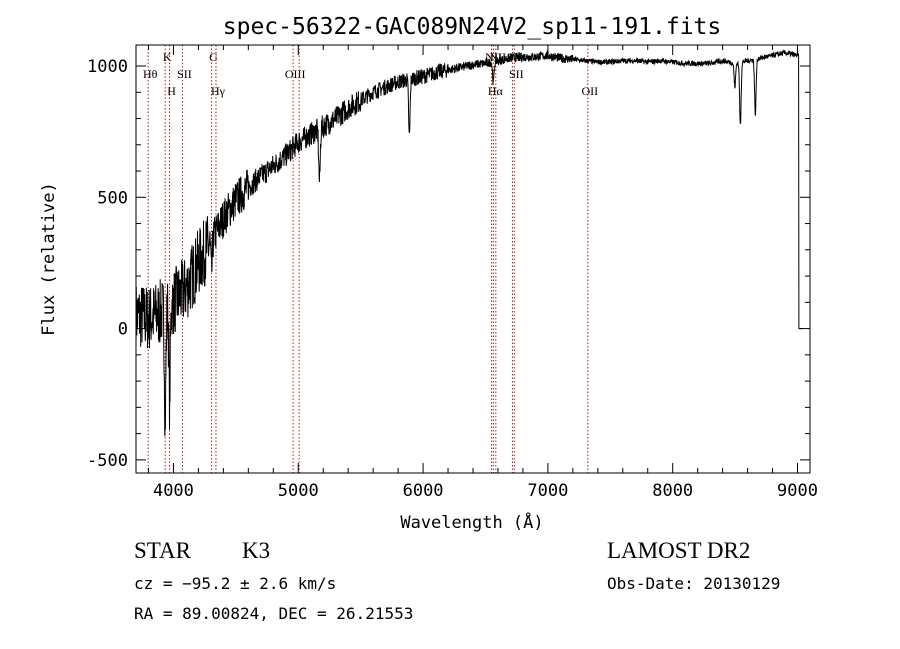 The height and width of the screenshot is (649, 900). What do you see at coordinates (235, 583) in the screenshot?
I see `redshift-text: cz = −95.2 ± 2.6 km/s` at bounding box center [235, 583].